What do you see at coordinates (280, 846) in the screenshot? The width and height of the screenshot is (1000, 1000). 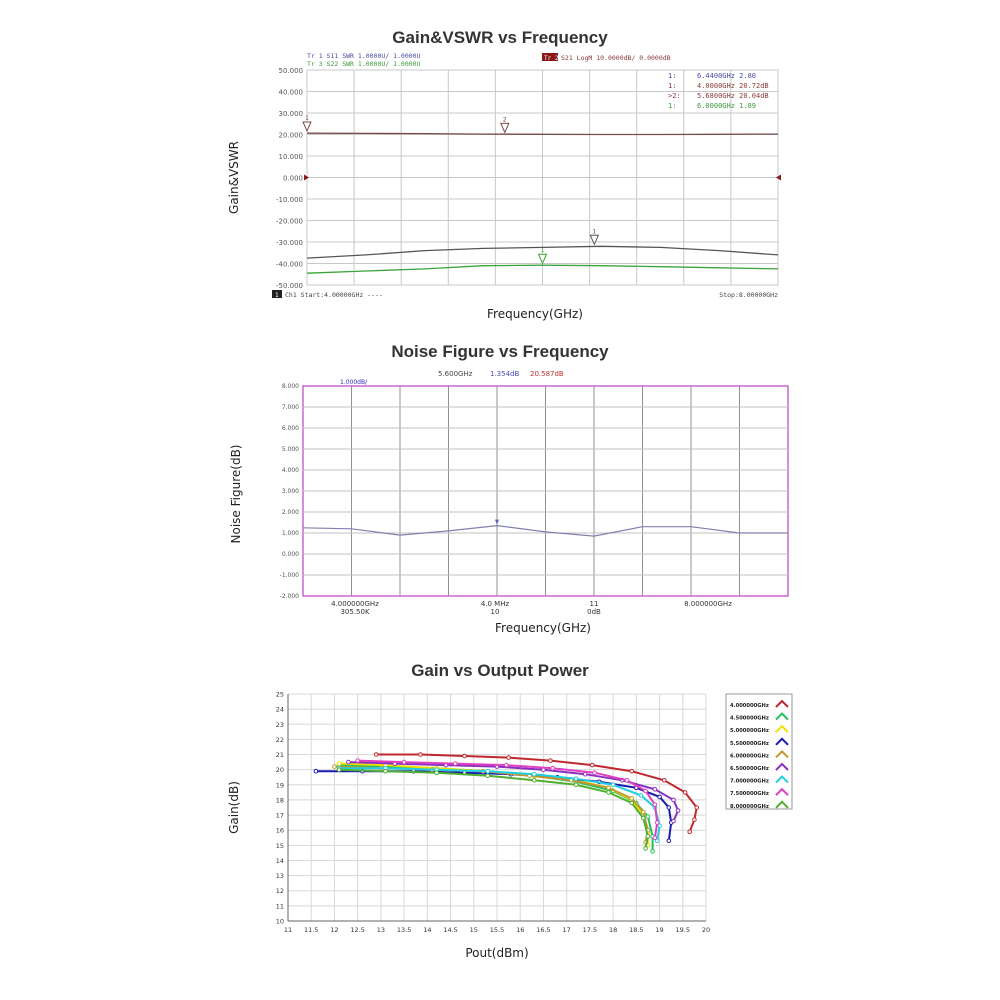 I see `y-tick-label: 15` at bounding box center [280, 846].